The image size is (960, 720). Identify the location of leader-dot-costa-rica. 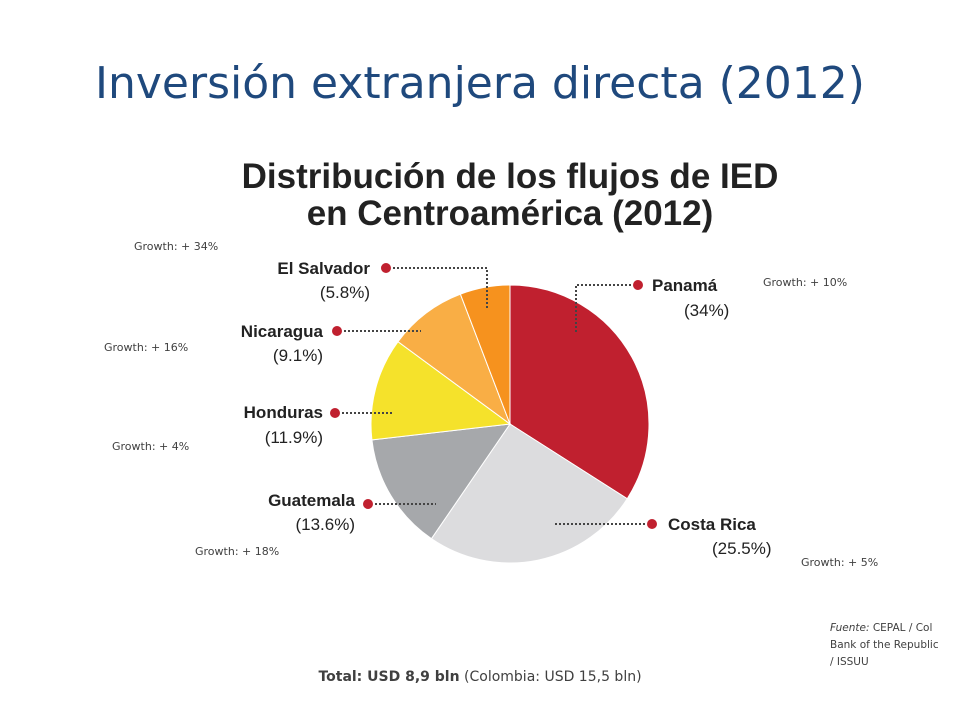
(652, 524).